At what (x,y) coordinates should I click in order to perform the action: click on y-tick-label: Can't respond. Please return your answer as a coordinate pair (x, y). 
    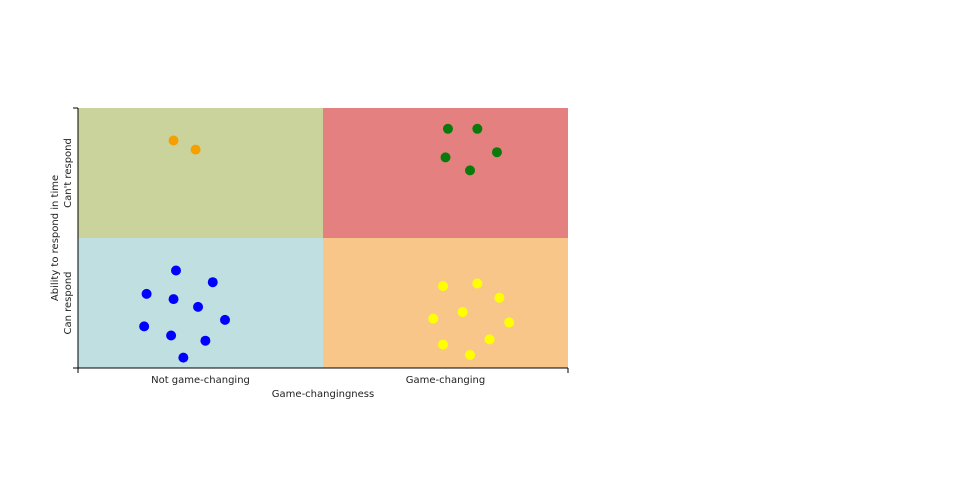
    Looking at the image, I should click on (68, 173).